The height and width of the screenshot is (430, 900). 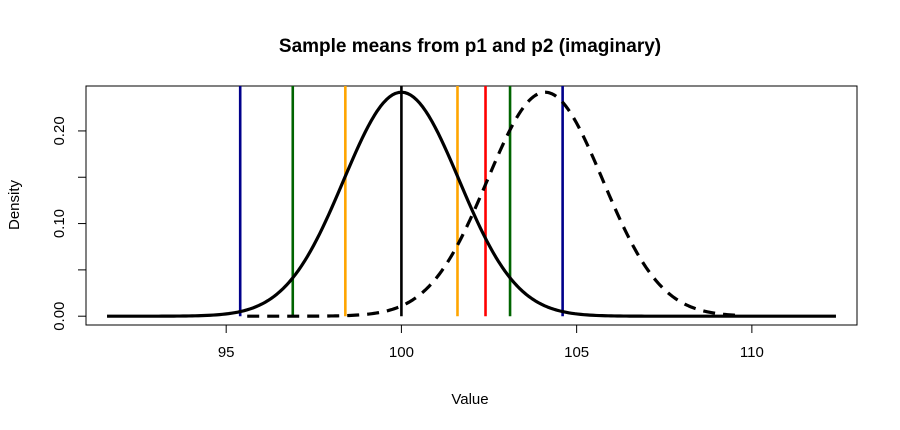 What do you see at coordinates (14, 204) in the screenshot?
I see `y-axis-label: Density` at bounding box center [14, 204].